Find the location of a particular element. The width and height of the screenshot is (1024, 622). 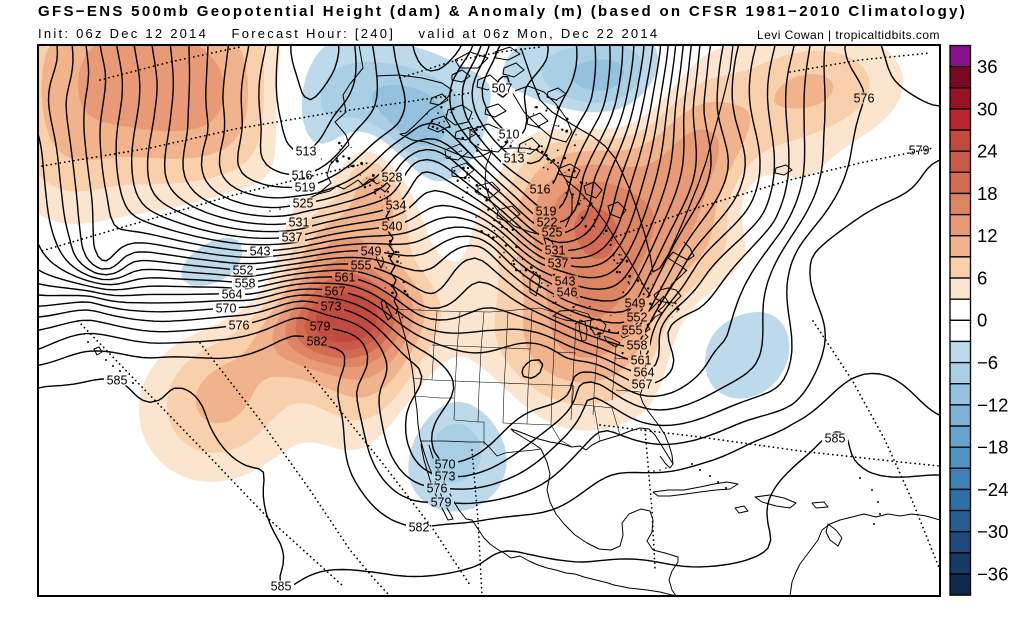

svg-text: −36 is located at coordinates (992, 573).